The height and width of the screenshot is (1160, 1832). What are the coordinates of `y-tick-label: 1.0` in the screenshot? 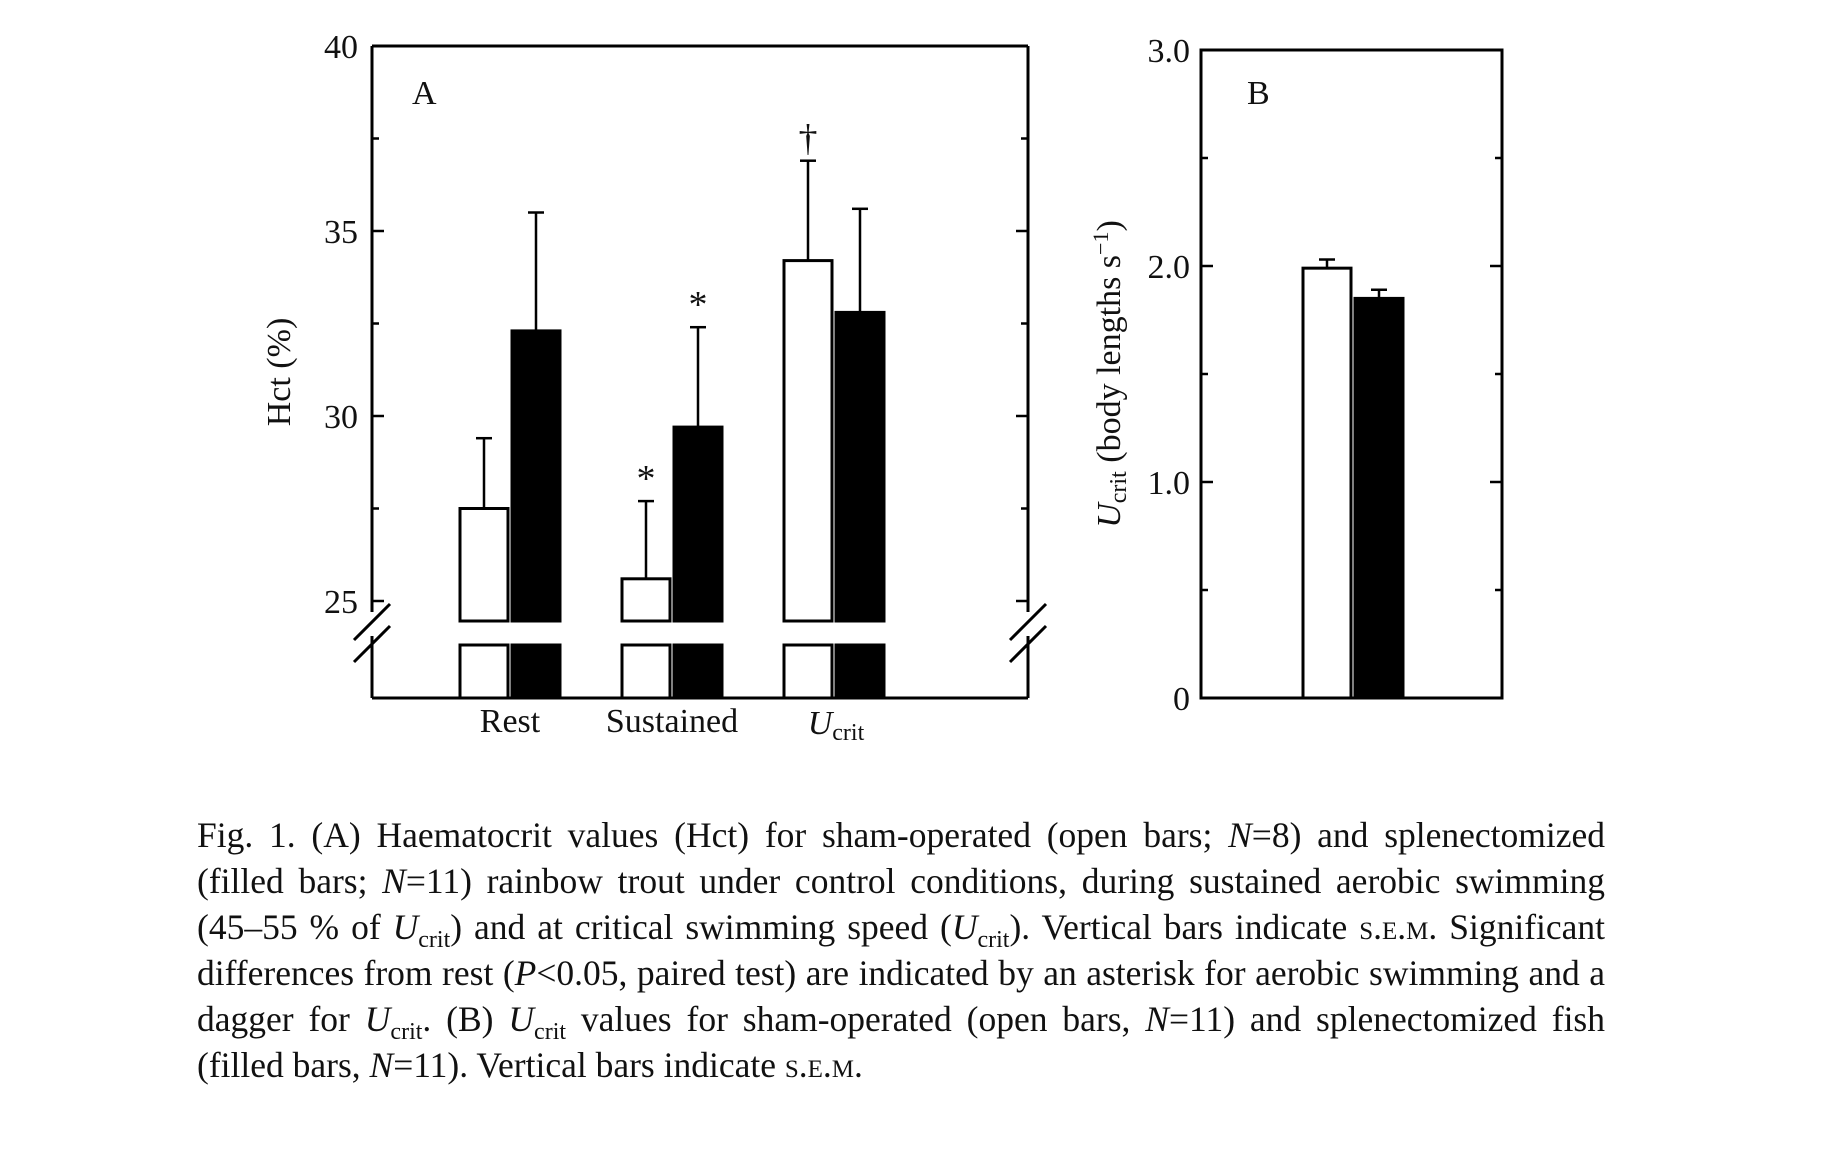 It's located at (1169, 483).